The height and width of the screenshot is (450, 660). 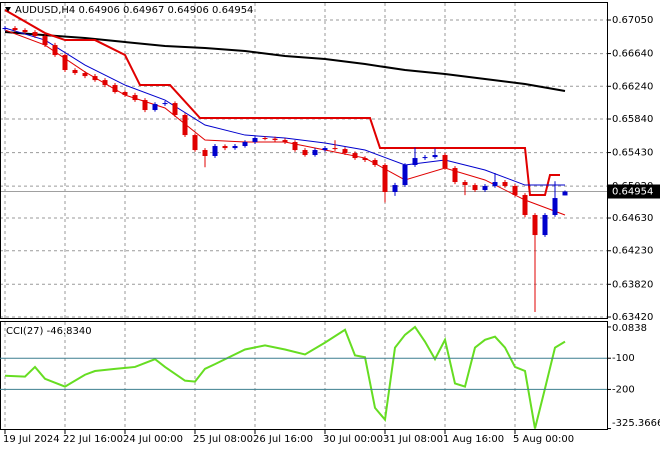 I want to click on x-tick-label: 1 Aug 16:00, so click(x=473, y=439).